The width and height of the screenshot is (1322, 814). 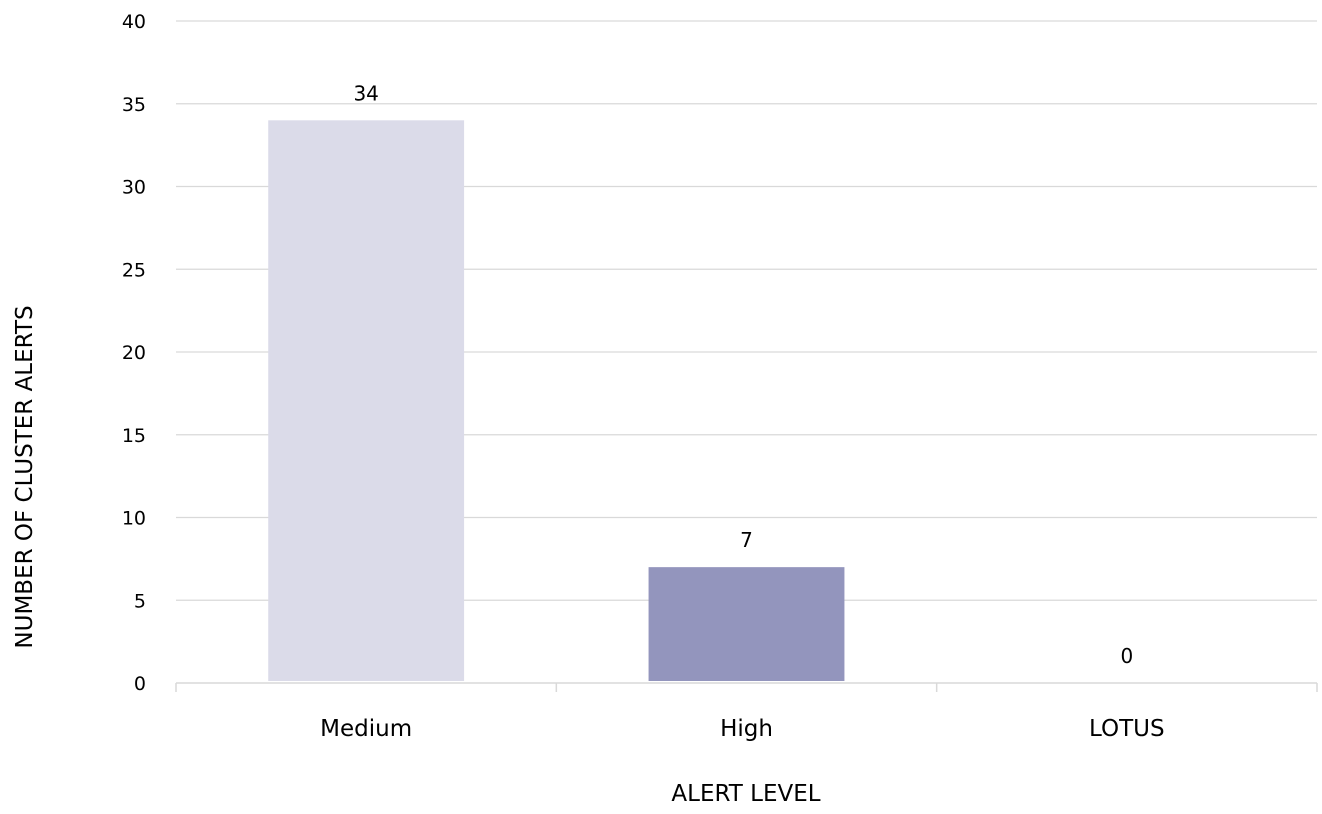 I want to click on y-tick-label: 15, so click(x=134, y=436).